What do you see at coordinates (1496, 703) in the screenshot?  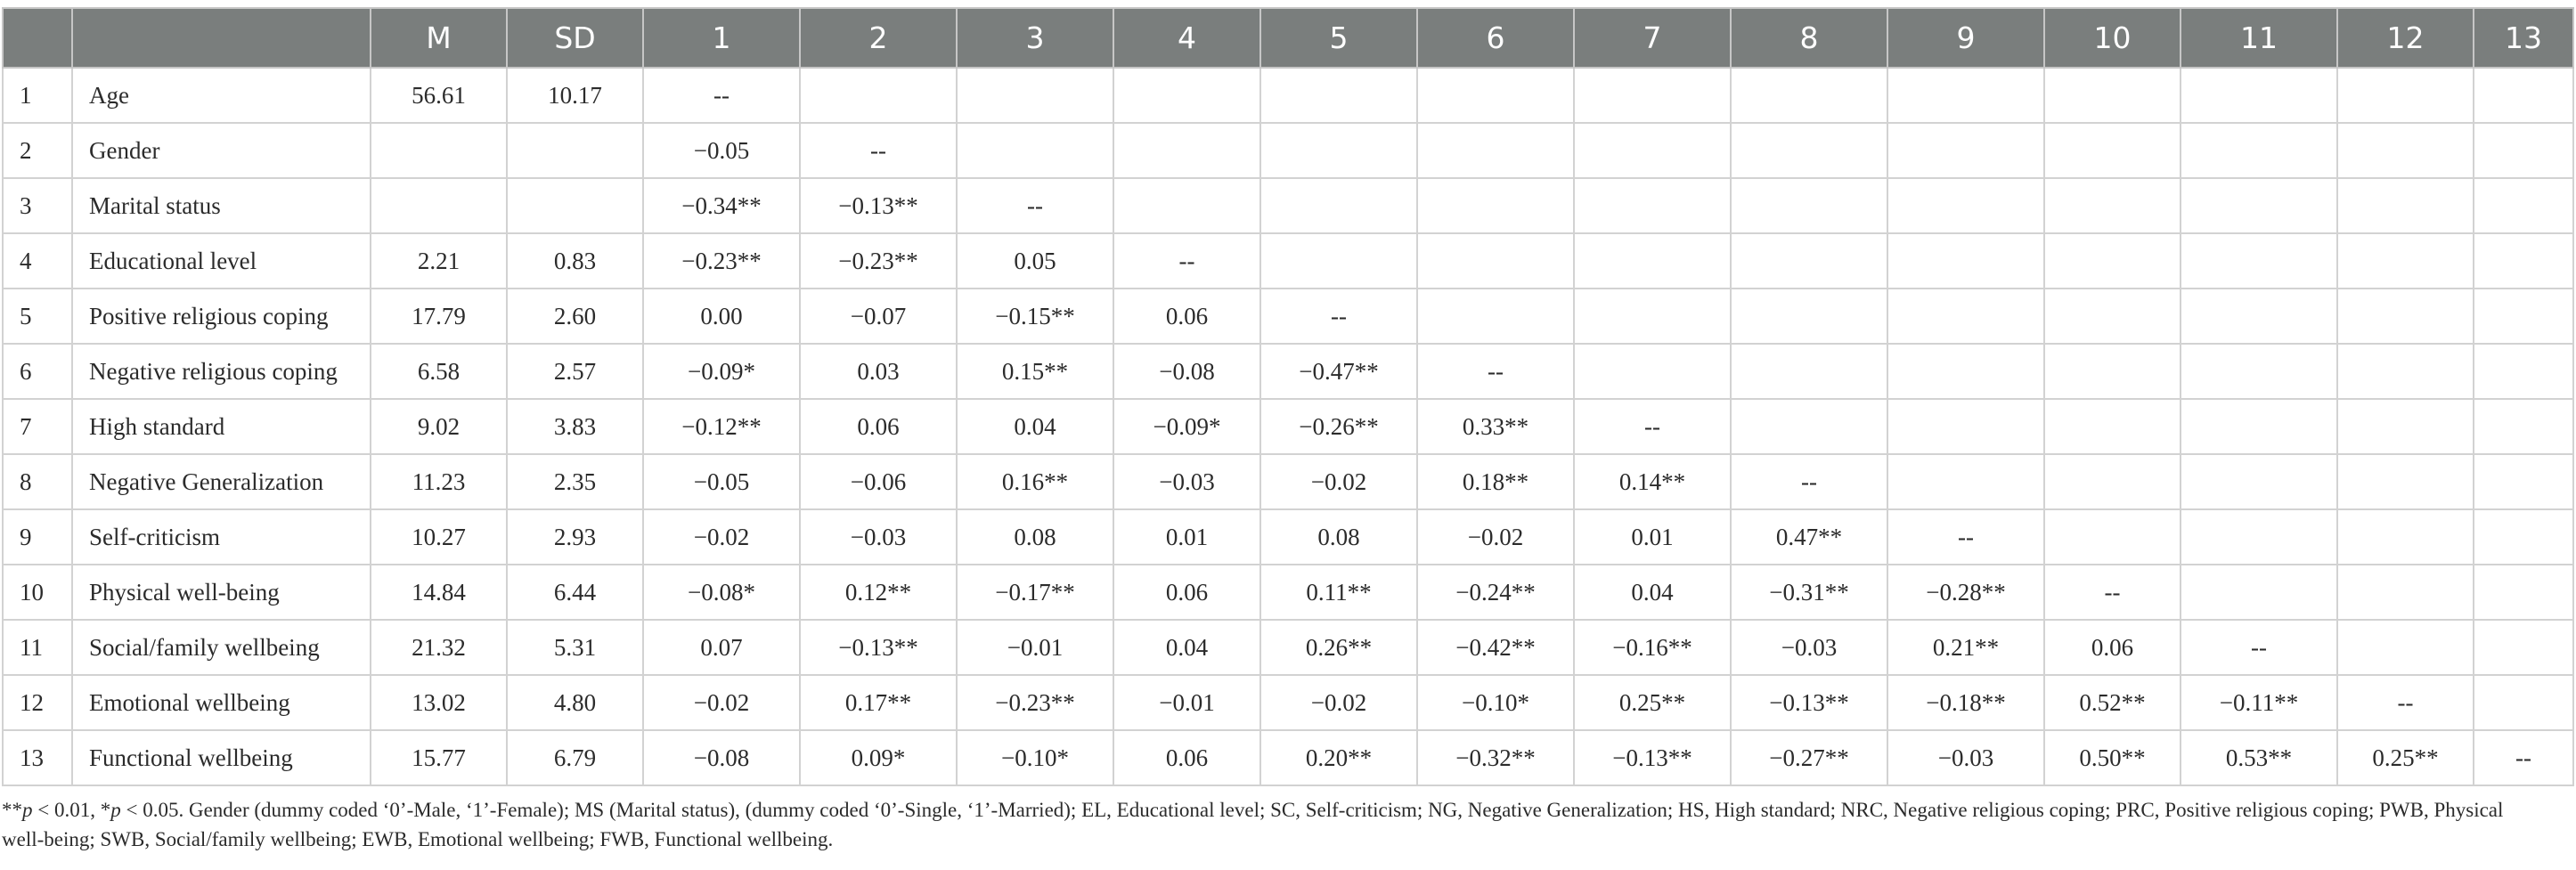 I see `correlation-cell: −0.10*` at bounding box center [1496, 703].